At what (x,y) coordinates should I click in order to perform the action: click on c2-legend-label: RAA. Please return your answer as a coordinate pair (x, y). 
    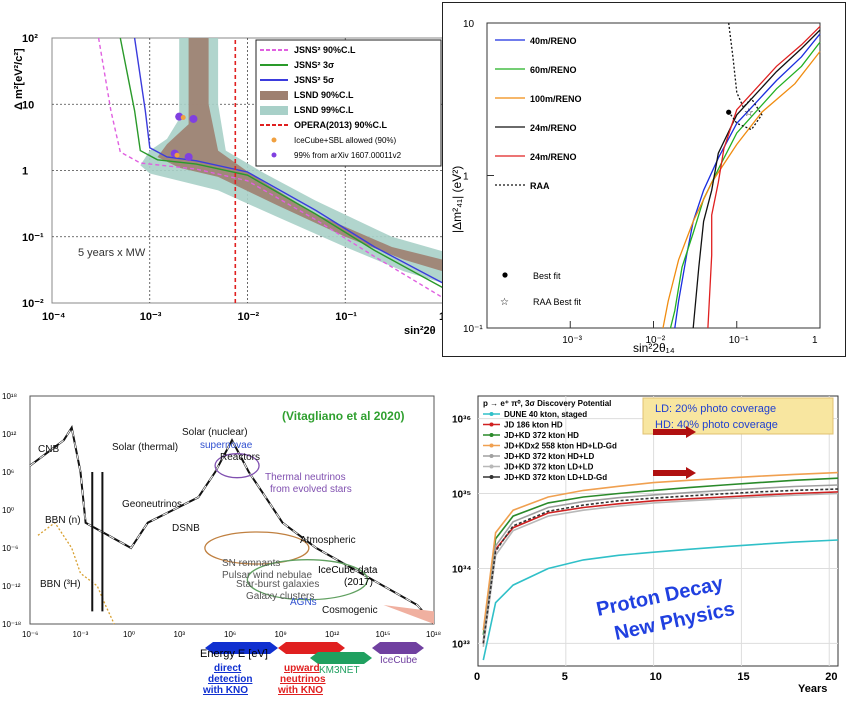
    Looking at the image, I should click on (540, 186).